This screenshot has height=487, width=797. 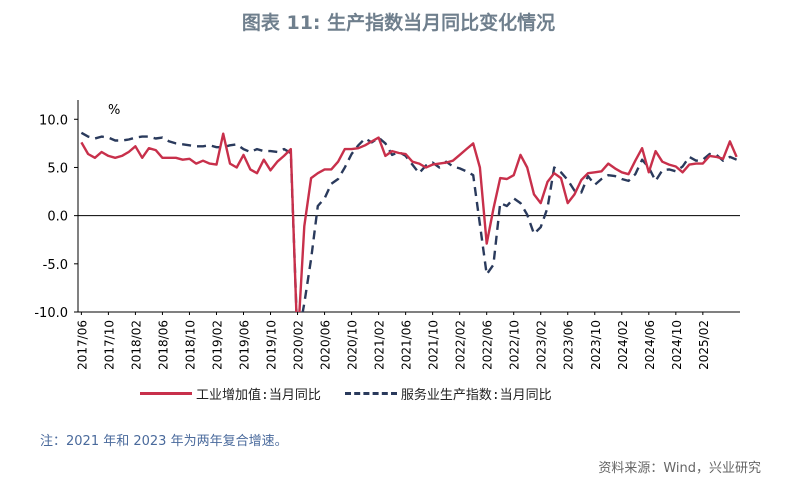 I want to click on x-tick-label: 2021/10, so click(x=434, y=345).